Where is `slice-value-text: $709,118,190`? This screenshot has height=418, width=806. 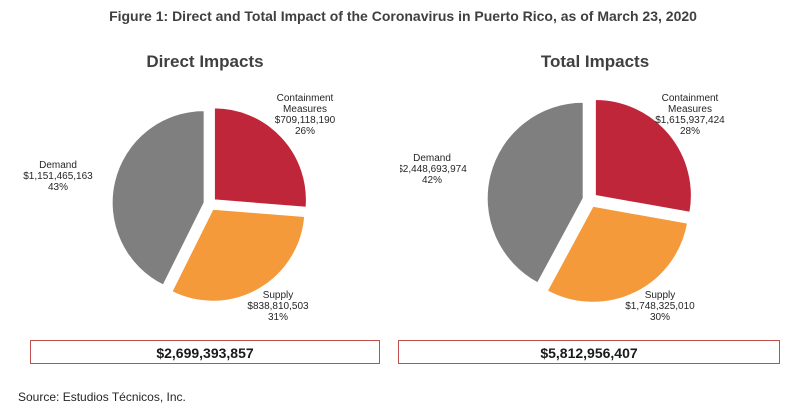 slice-value-text: $709,118,190 is located at coordinates (305, 120).